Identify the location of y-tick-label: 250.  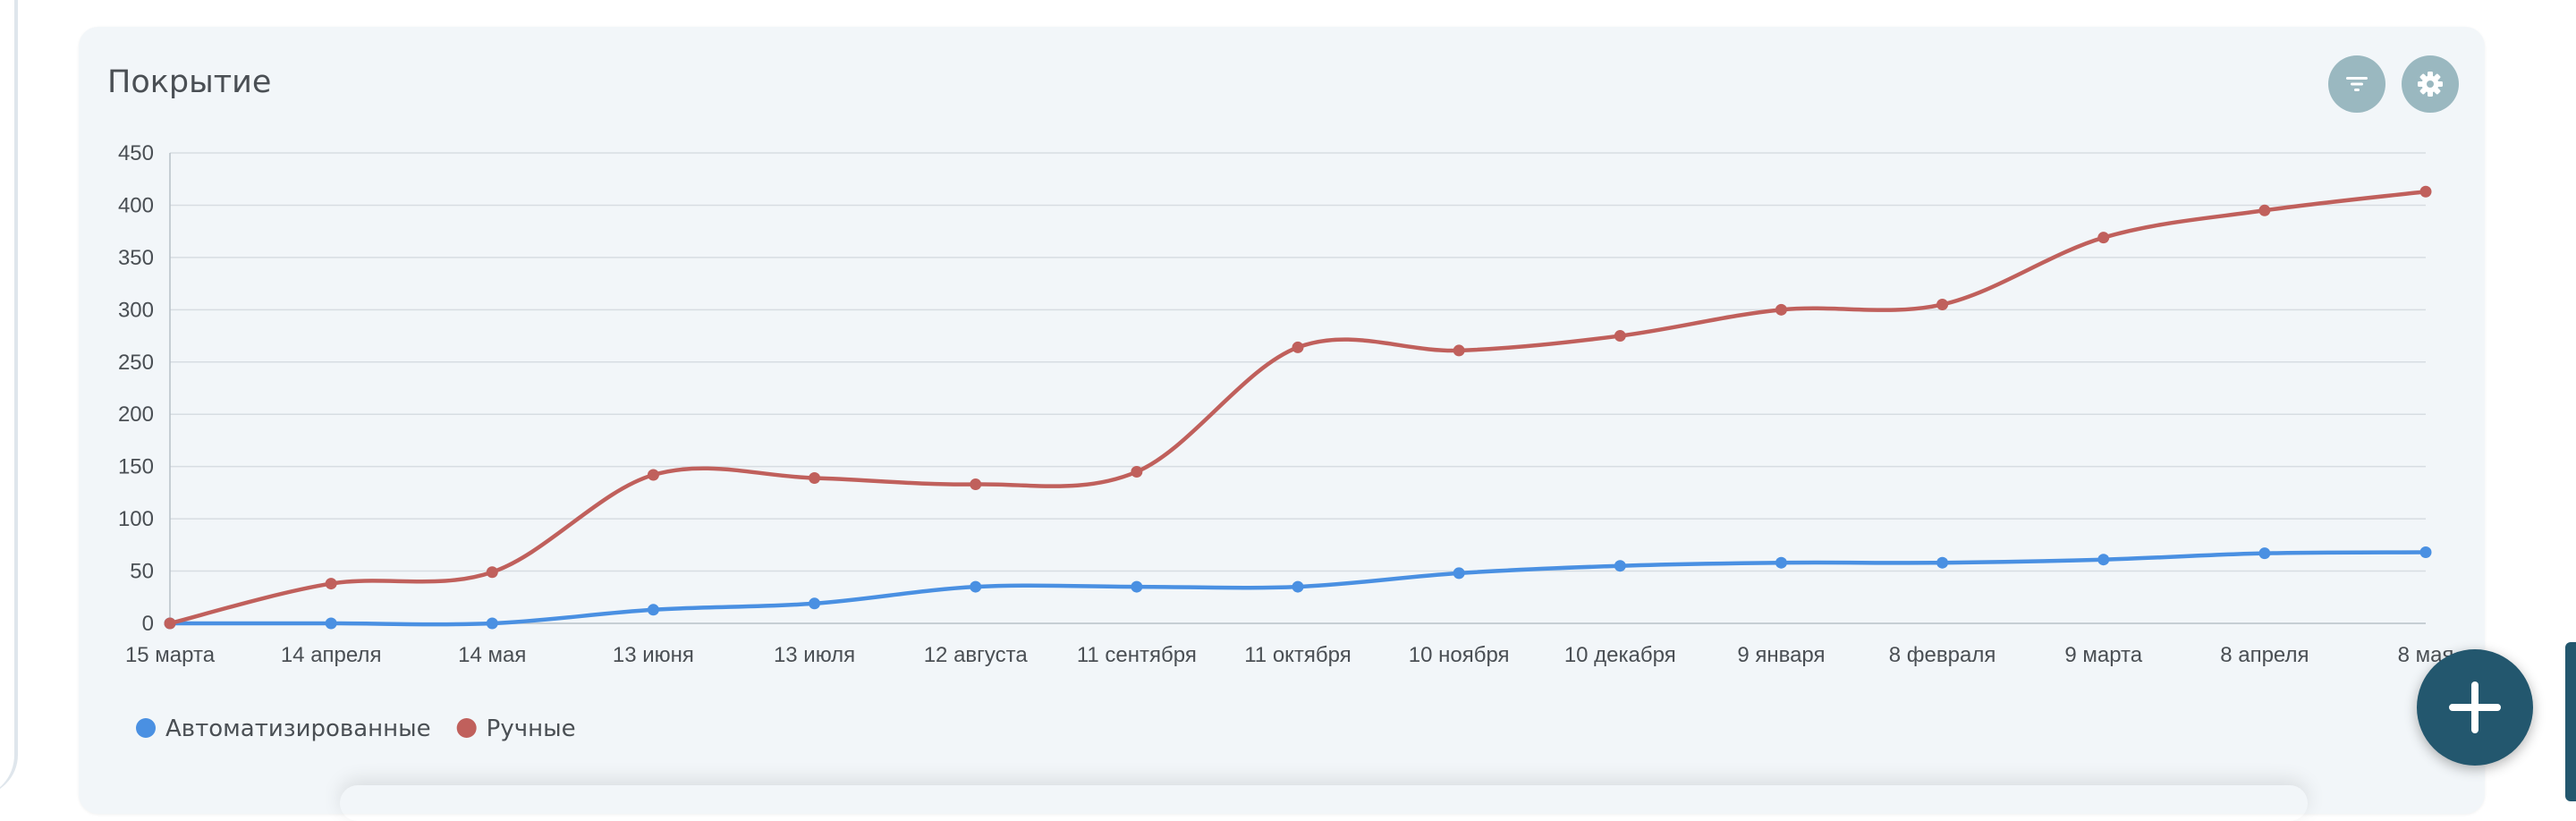
(136, 363).